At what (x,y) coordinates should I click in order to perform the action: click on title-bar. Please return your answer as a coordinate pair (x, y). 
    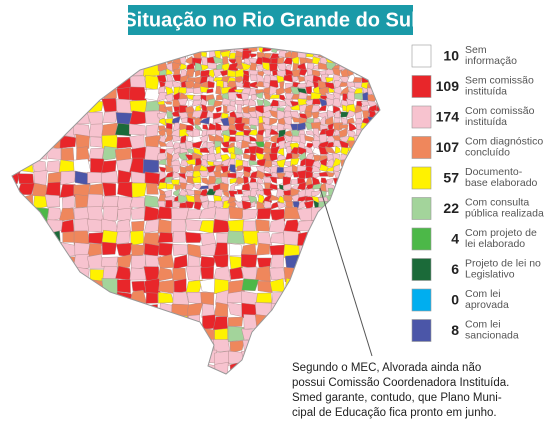
    Looking at the image, I should click on (270, 20).